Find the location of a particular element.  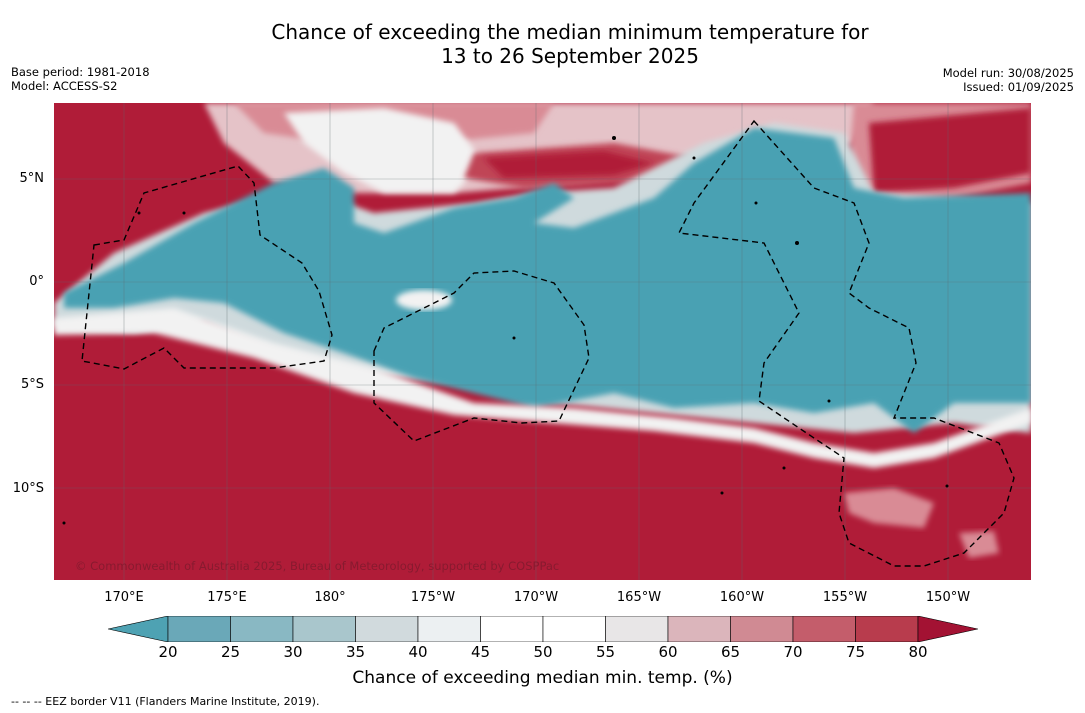

colorbar-tick-label: 20 is located at coordinates (168, 652).